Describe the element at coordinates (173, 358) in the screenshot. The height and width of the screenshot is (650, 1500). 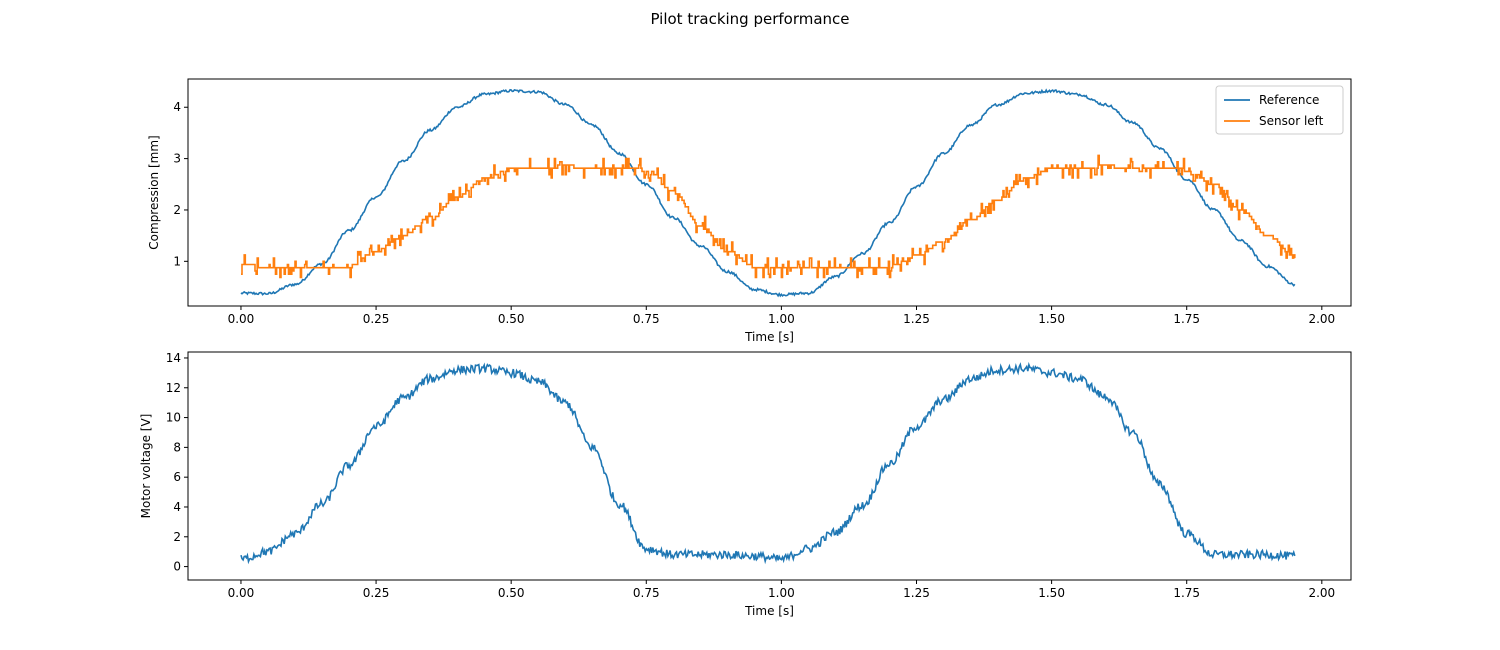
I see `y-tick-label: 14` at that location.